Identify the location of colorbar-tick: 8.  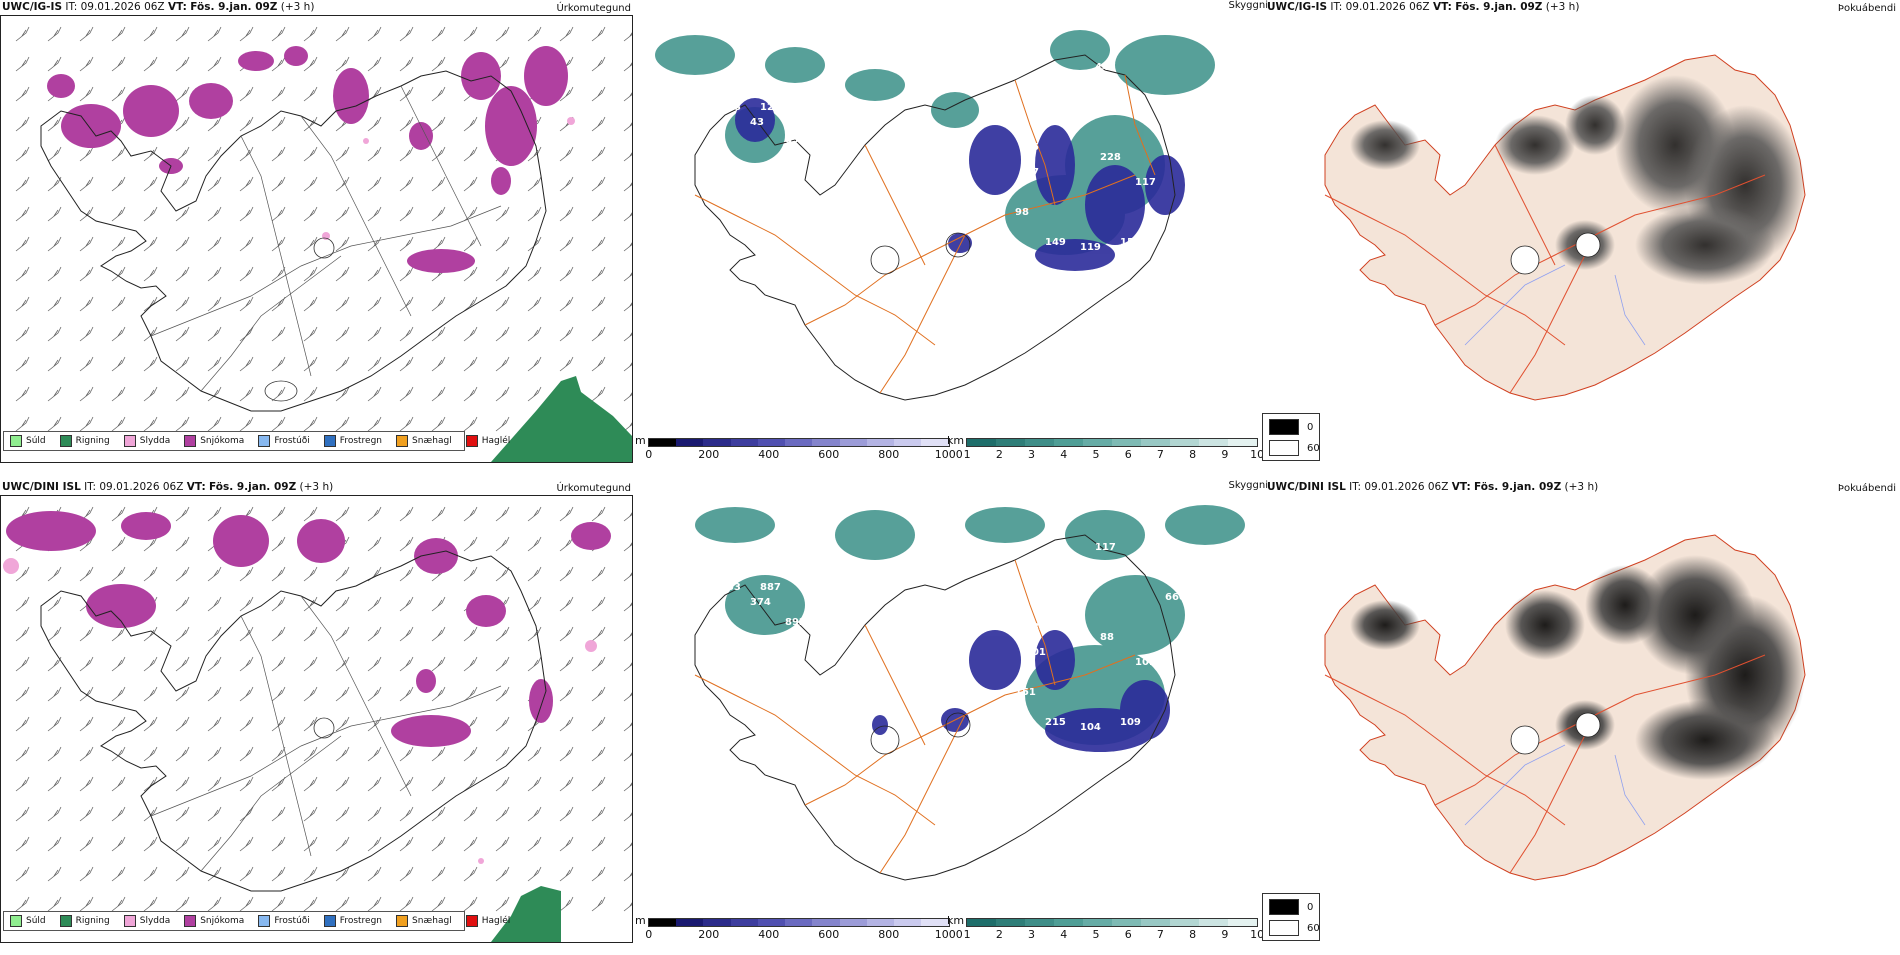
(1193, 454).